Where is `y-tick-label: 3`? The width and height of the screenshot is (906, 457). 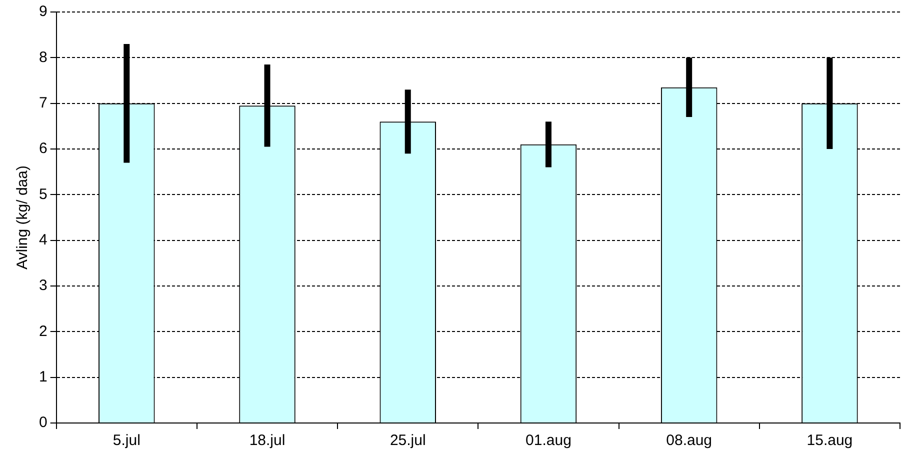
y-tick-label: 3 is located at coordinates (43, 285).